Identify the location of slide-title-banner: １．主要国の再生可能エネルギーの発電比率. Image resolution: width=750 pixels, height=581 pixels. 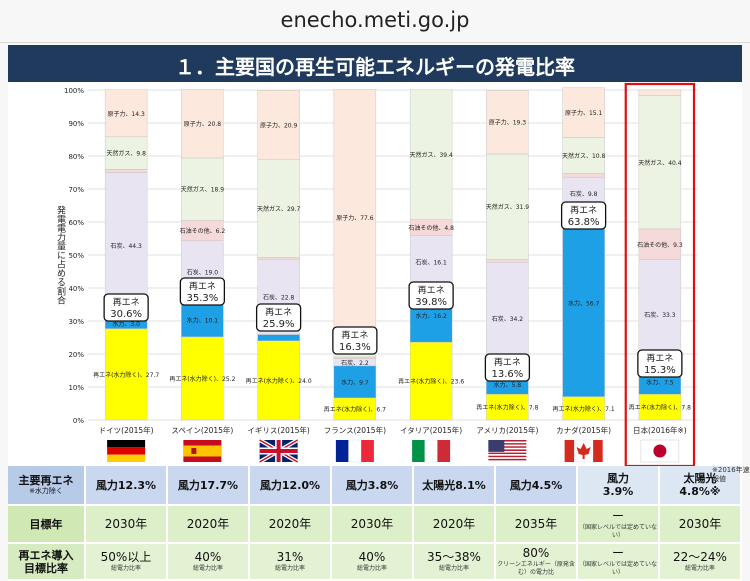
(375, 63).